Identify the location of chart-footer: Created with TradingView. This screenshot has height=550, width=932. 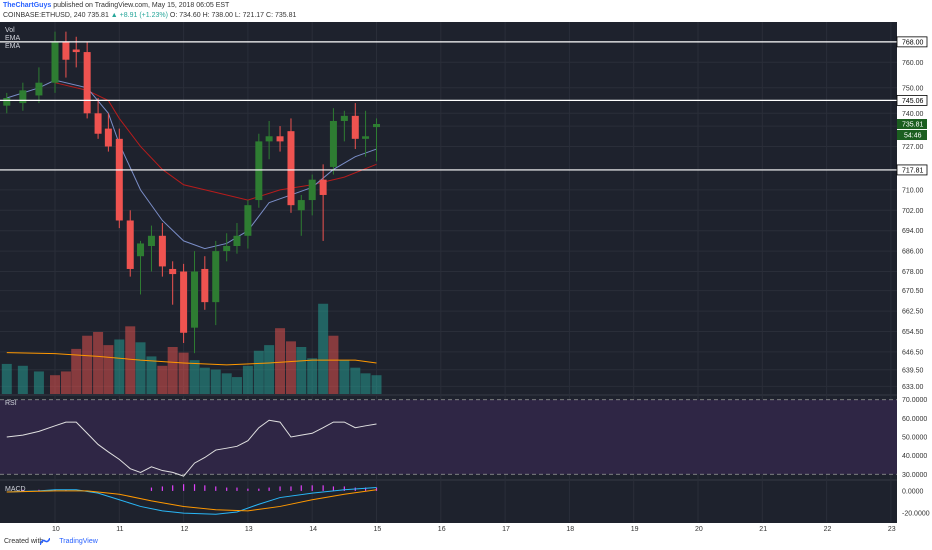
(466, 542).